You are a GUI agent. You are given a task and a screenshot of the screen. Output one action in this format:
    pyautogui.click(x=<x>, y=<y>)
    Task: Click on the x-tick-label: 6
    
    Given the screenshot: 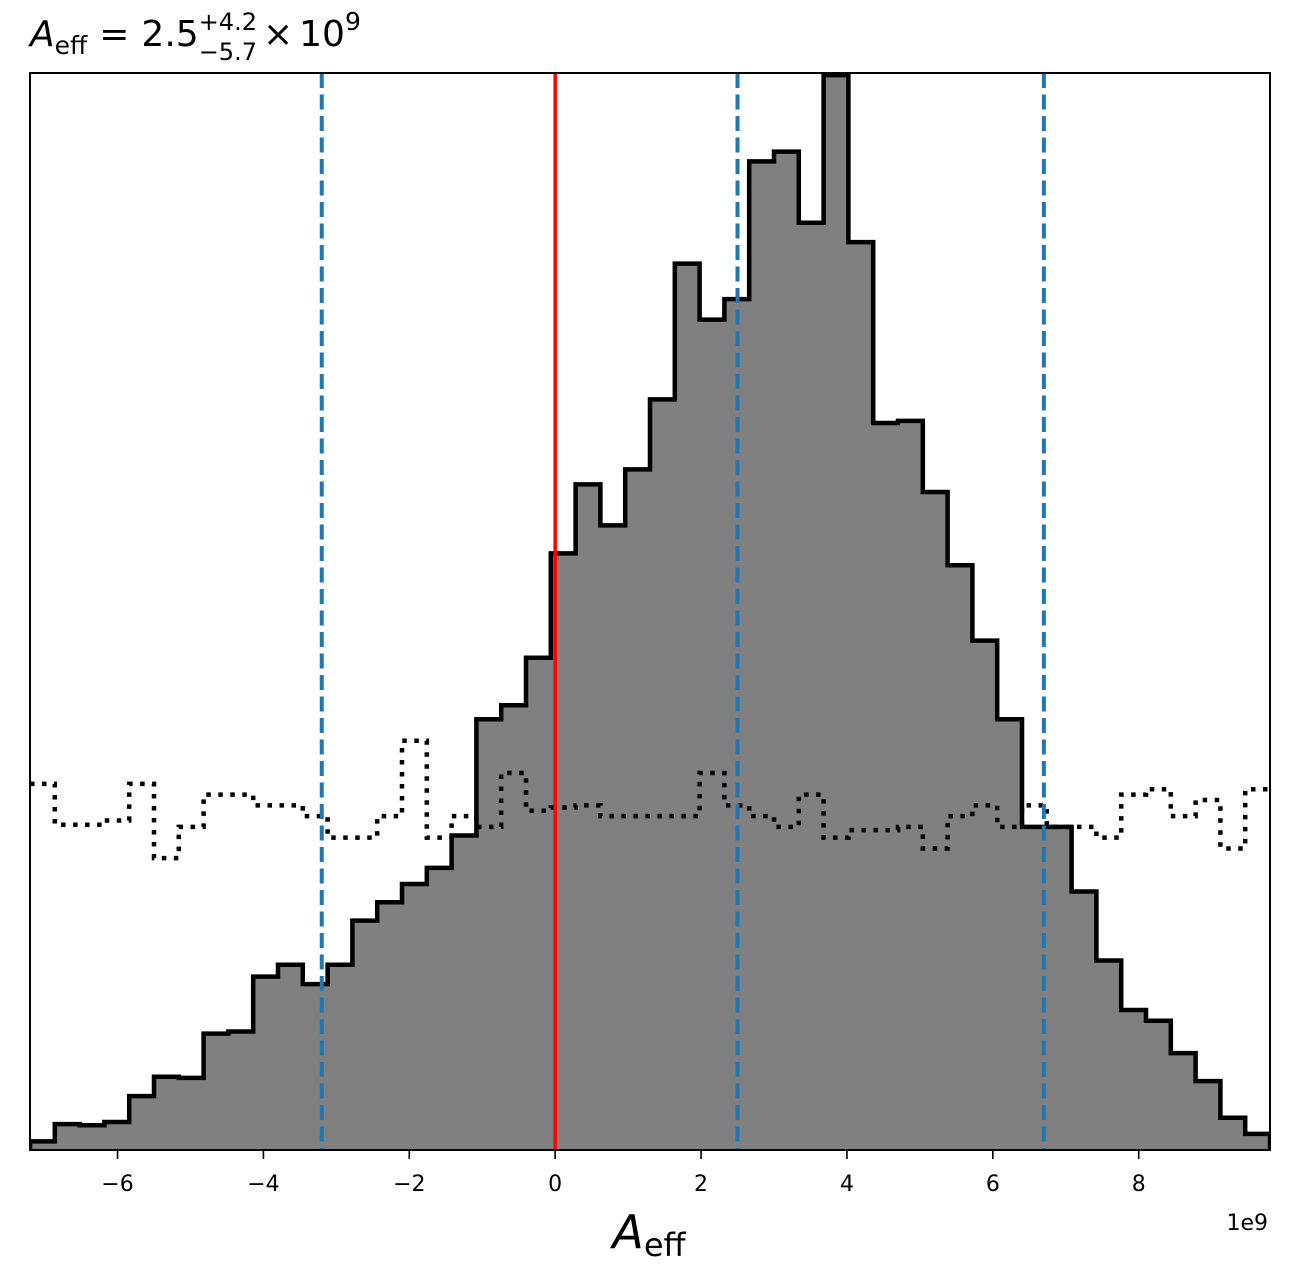 What is the action you would take?
    pyautogui.click(x=993, y=1184)
    